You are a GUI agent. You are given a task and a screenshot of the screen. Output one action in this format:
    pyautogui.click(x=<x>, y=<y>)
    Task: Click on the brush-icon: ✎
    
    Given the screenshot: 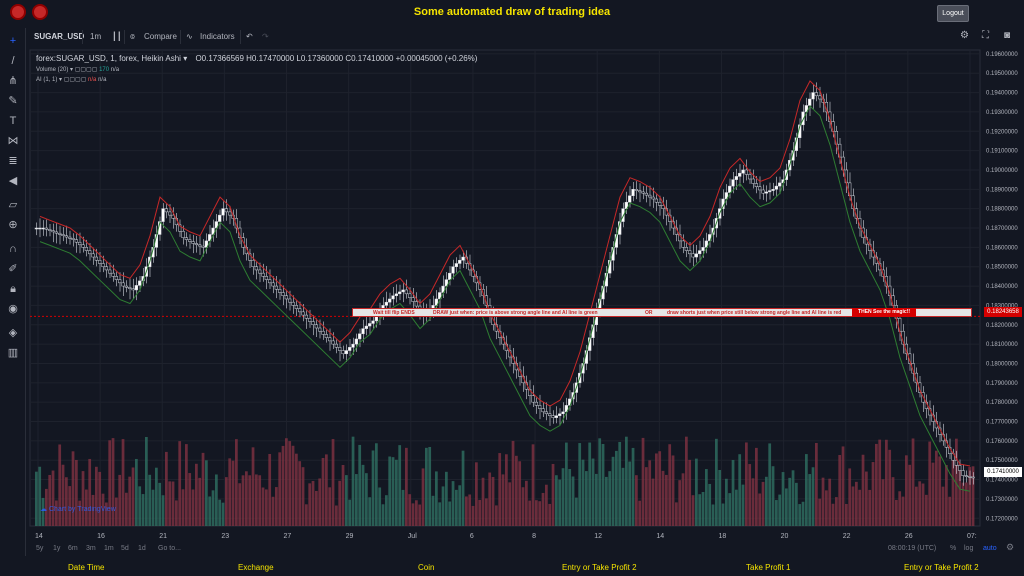 What is the action you would take?
    pyautogui.click(x=13, y=101)
    